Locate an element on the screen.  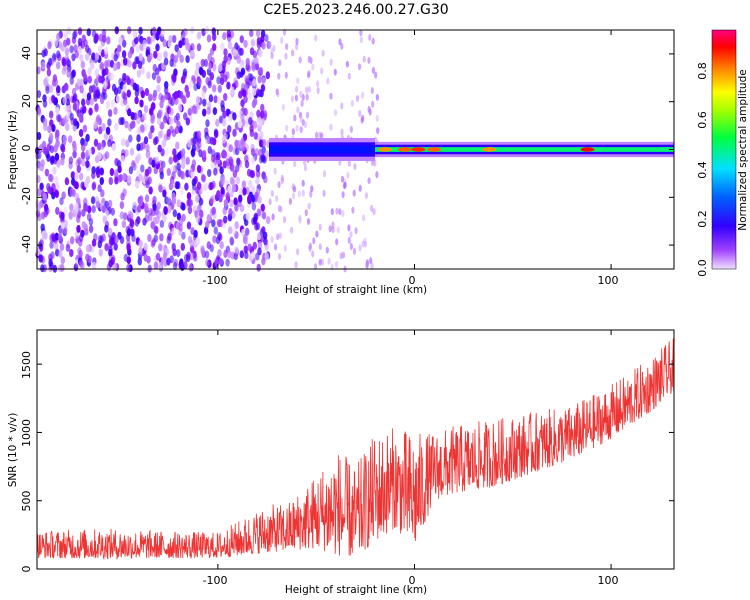
colorbar-tick-label: 0.6 is located at coordinates (702, 120).